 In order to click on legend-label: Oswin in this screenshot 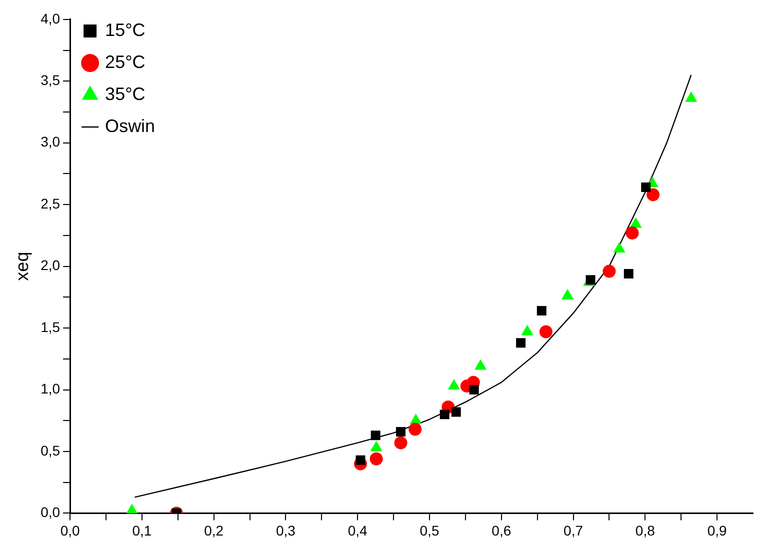, I will do `click(130, 126)`.